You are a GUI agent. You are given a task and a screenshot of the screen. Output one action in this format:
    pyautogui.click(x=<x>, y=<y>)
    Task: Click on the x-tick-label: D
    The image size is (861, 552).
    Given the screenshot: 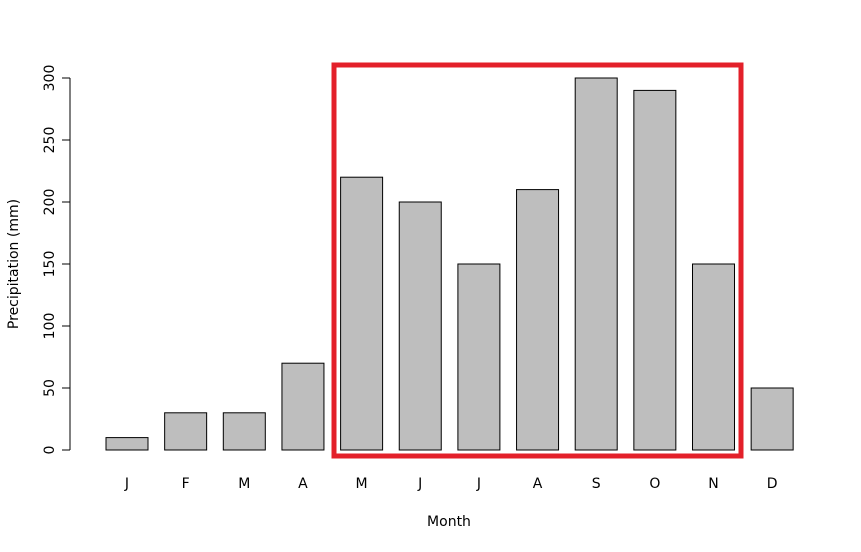 What is the action you would take?
    pyautogui.click(x=772, y=484)
    